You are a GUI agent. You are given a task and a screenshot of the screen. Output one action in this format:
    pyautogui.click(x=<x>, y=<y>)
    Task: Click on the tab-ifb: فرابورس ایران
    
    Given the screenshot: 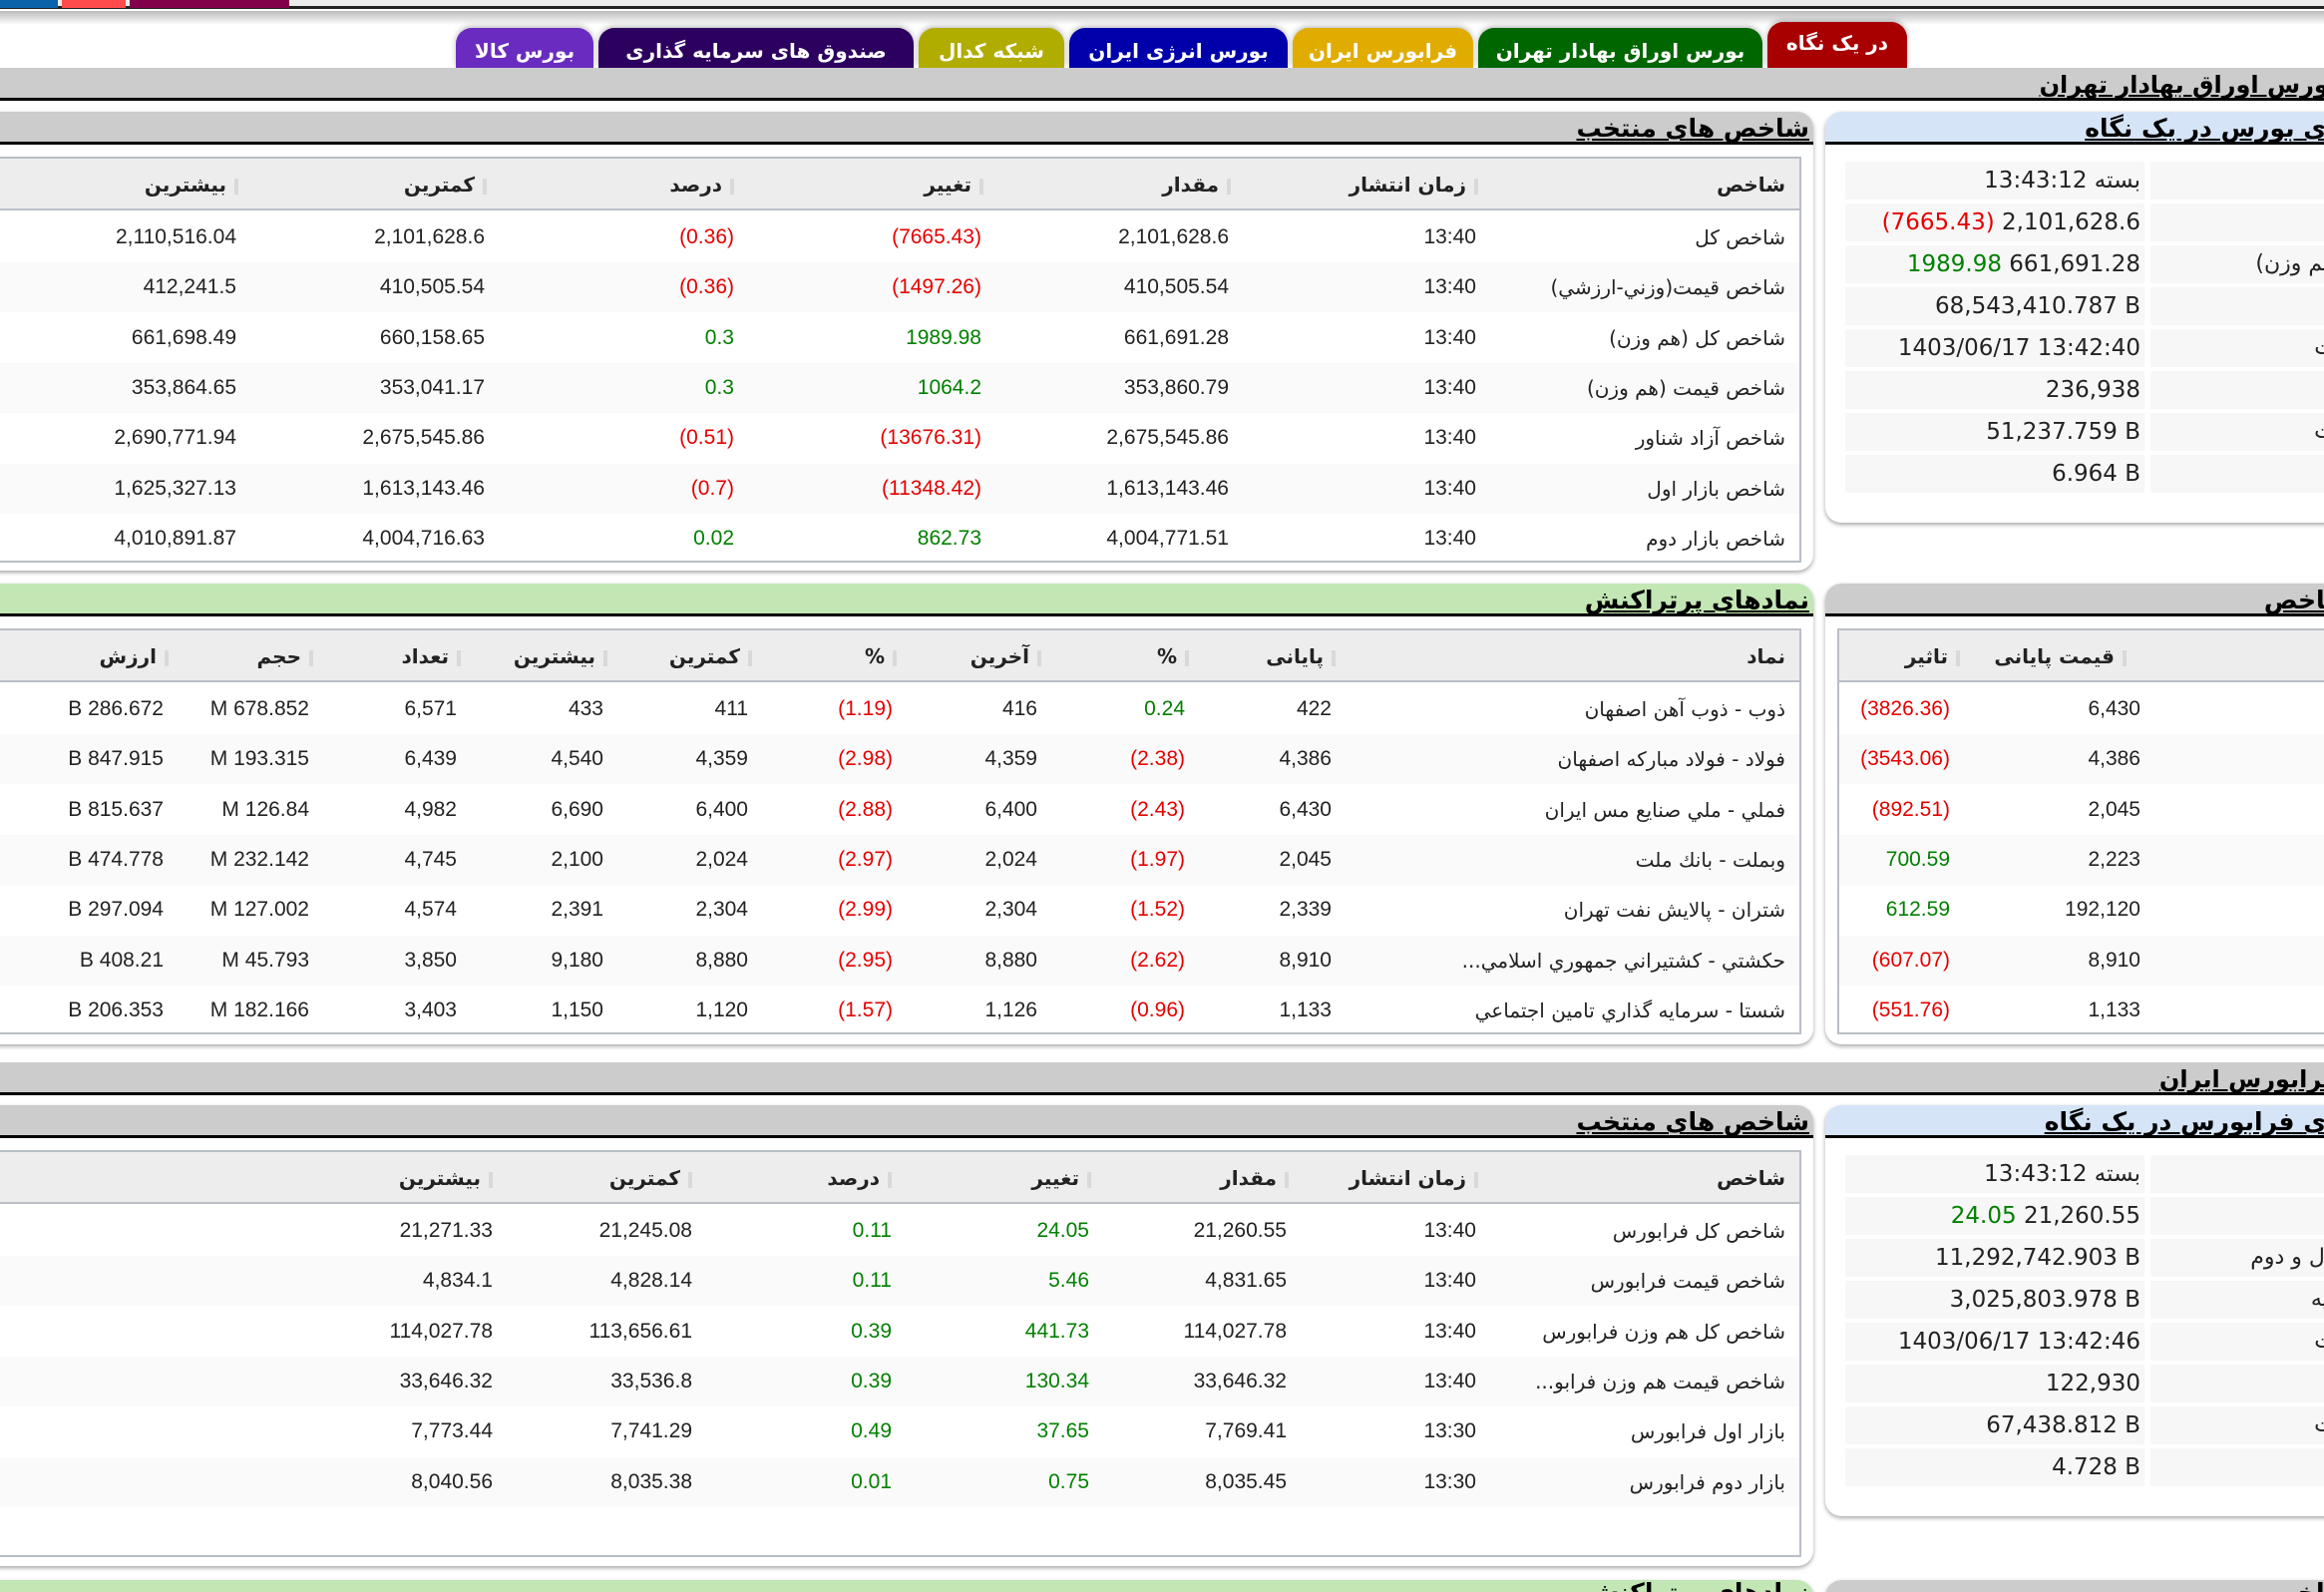 What is the action you would take?
    pyautogui.click(x=1383, y=48)
    